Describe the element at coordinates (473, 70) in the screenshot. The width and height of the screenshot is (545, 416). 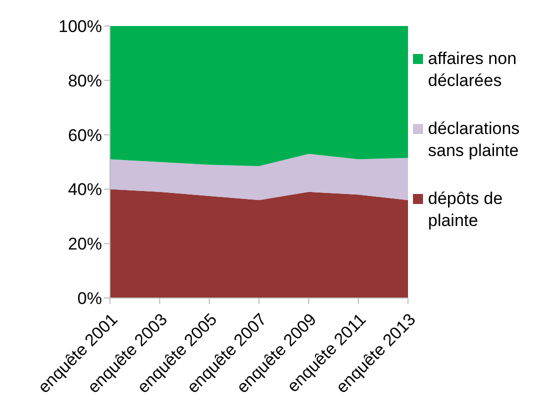
I see `legend-label: affaires non déclarées` at that location.